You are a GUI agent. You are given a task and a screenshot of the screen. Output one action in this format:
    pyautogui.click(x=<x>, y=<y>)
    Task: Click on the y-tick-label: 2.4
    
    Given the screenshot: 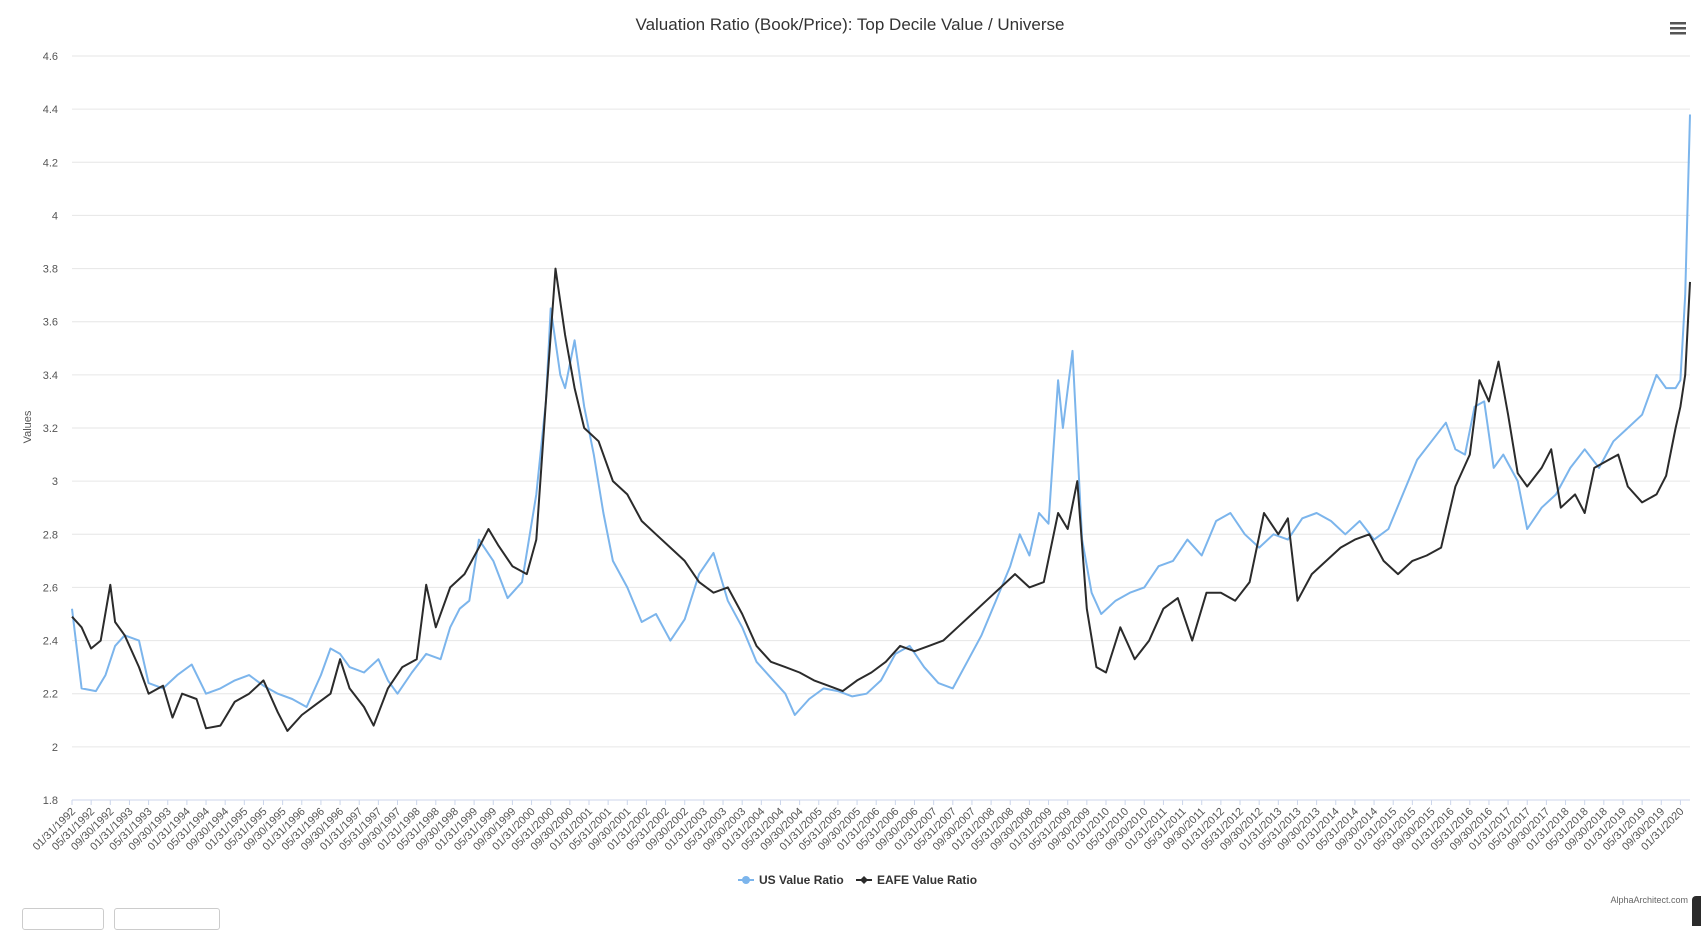 What is the action you would take?
    pyautogui.click(x=50, y=642)
    